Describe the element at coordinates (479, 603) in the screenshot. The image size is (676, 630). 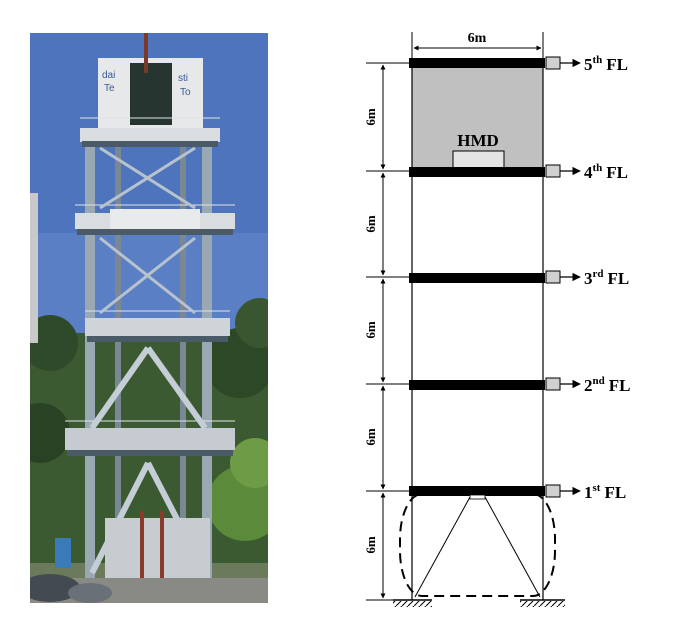
I see `ground-supports` at that location.